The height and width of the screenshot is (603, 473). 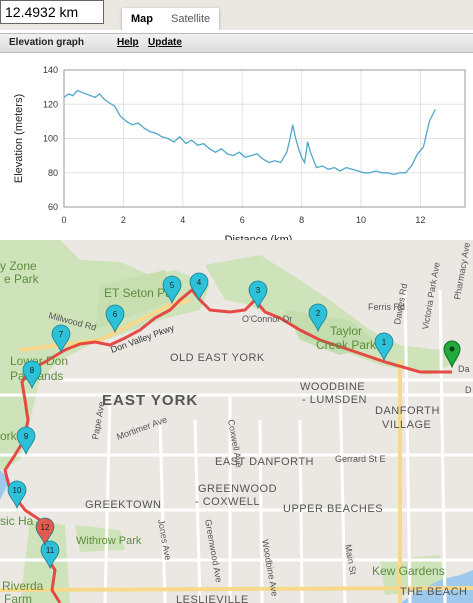 I want to click on route-marker-1: 1, so click(x=384, y=347).